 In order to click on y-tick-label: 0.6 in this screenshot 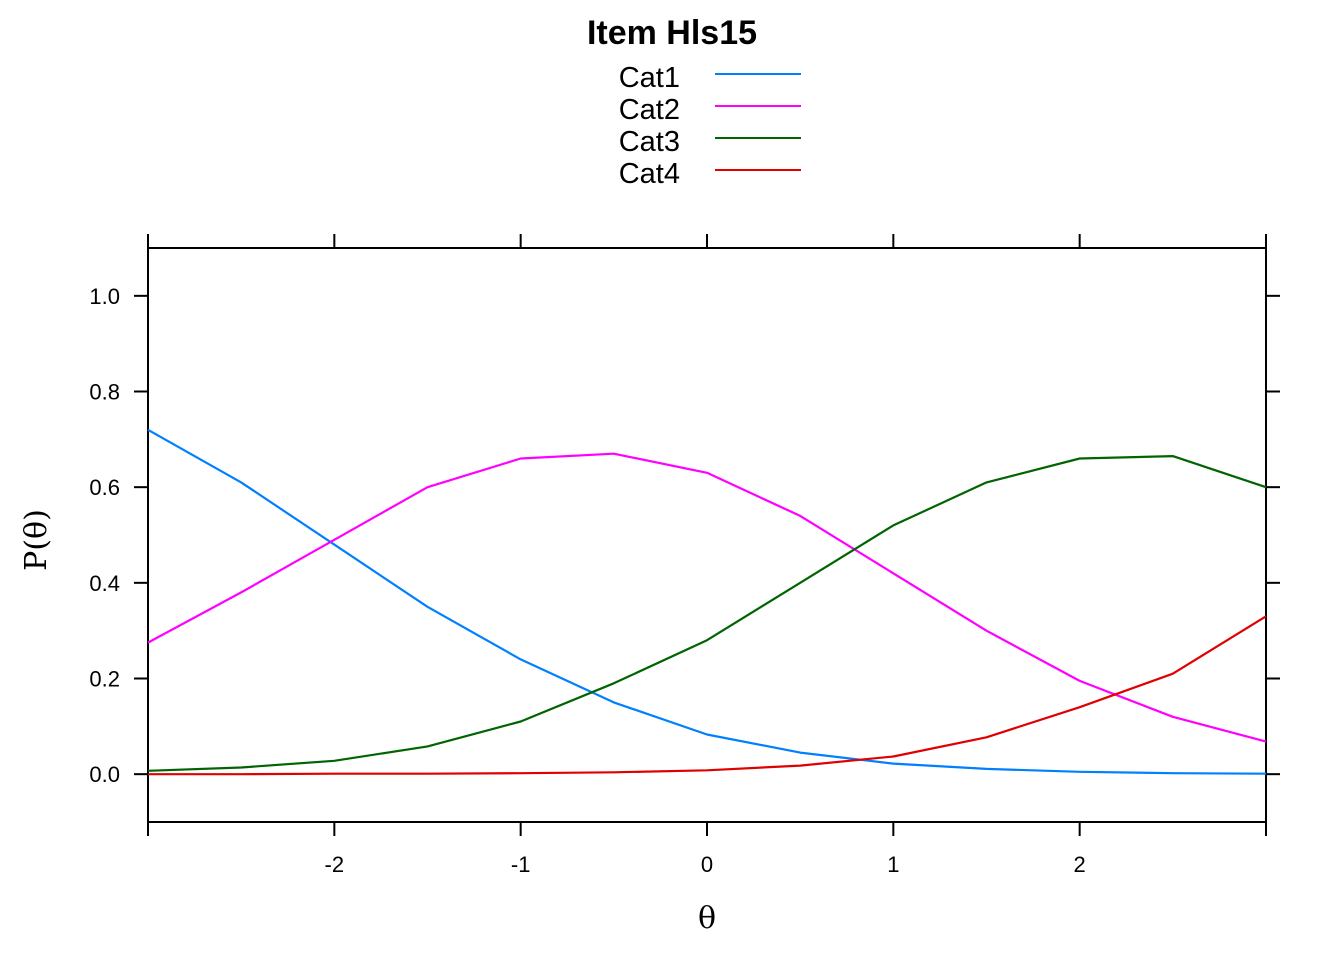, I will do `click(104, 487)`.